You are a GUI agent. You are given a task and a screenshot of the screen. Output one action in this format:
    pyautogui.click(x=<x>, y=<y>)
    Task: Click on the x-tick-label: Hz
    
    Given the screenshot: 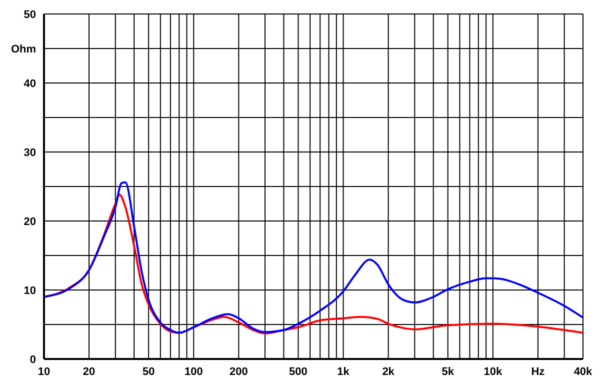 What is the action you would take?
    pyautogui.click(x=538, y=372)
    